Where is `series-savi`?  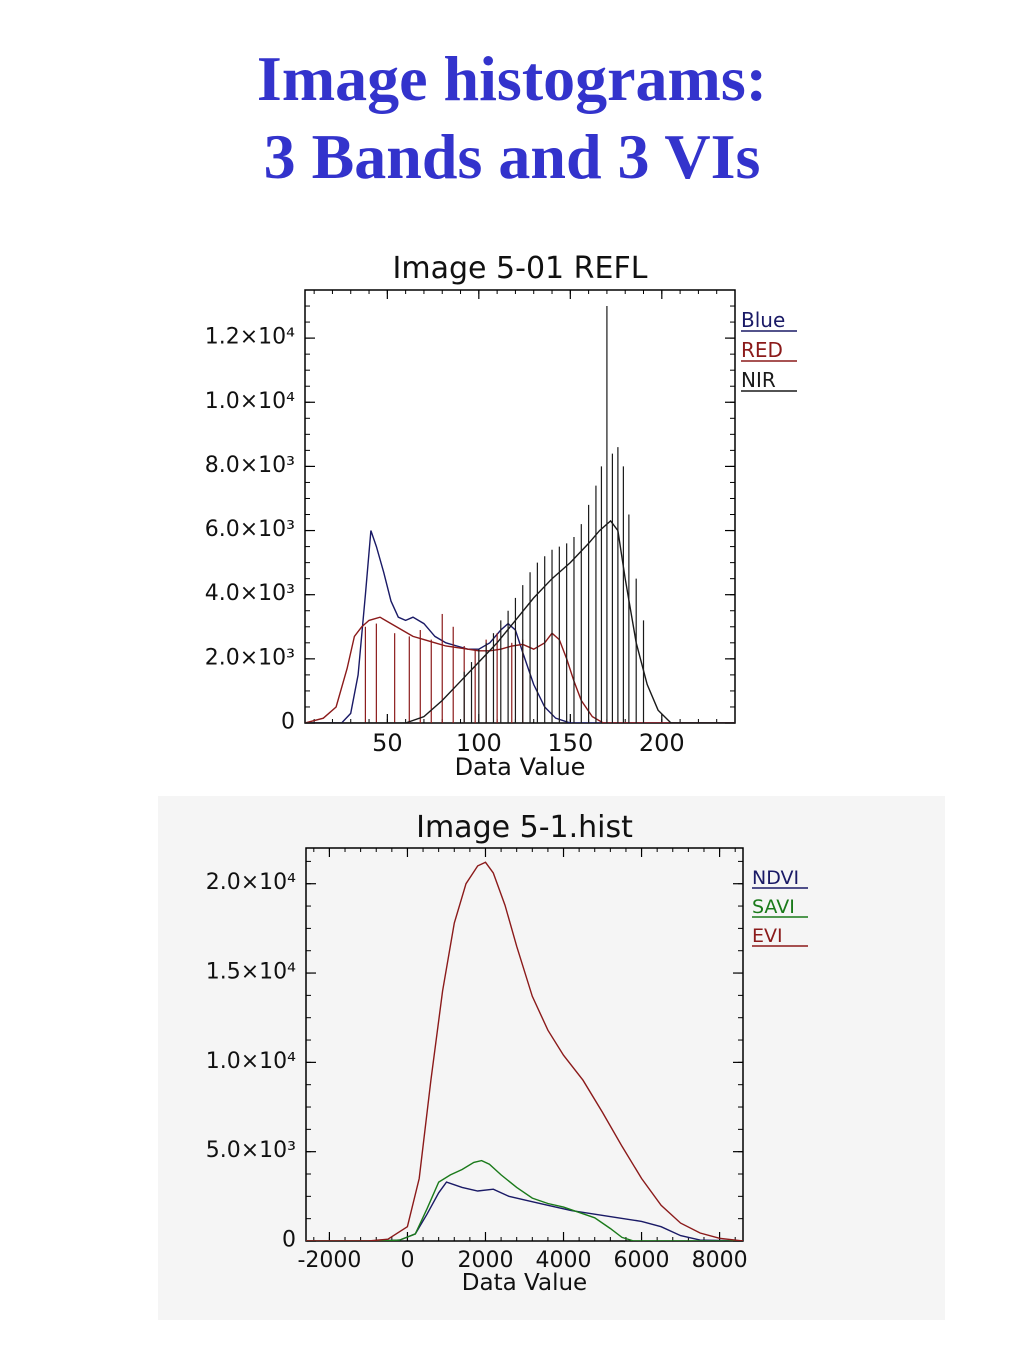 series-savi is located at coordinates (524, 1200).